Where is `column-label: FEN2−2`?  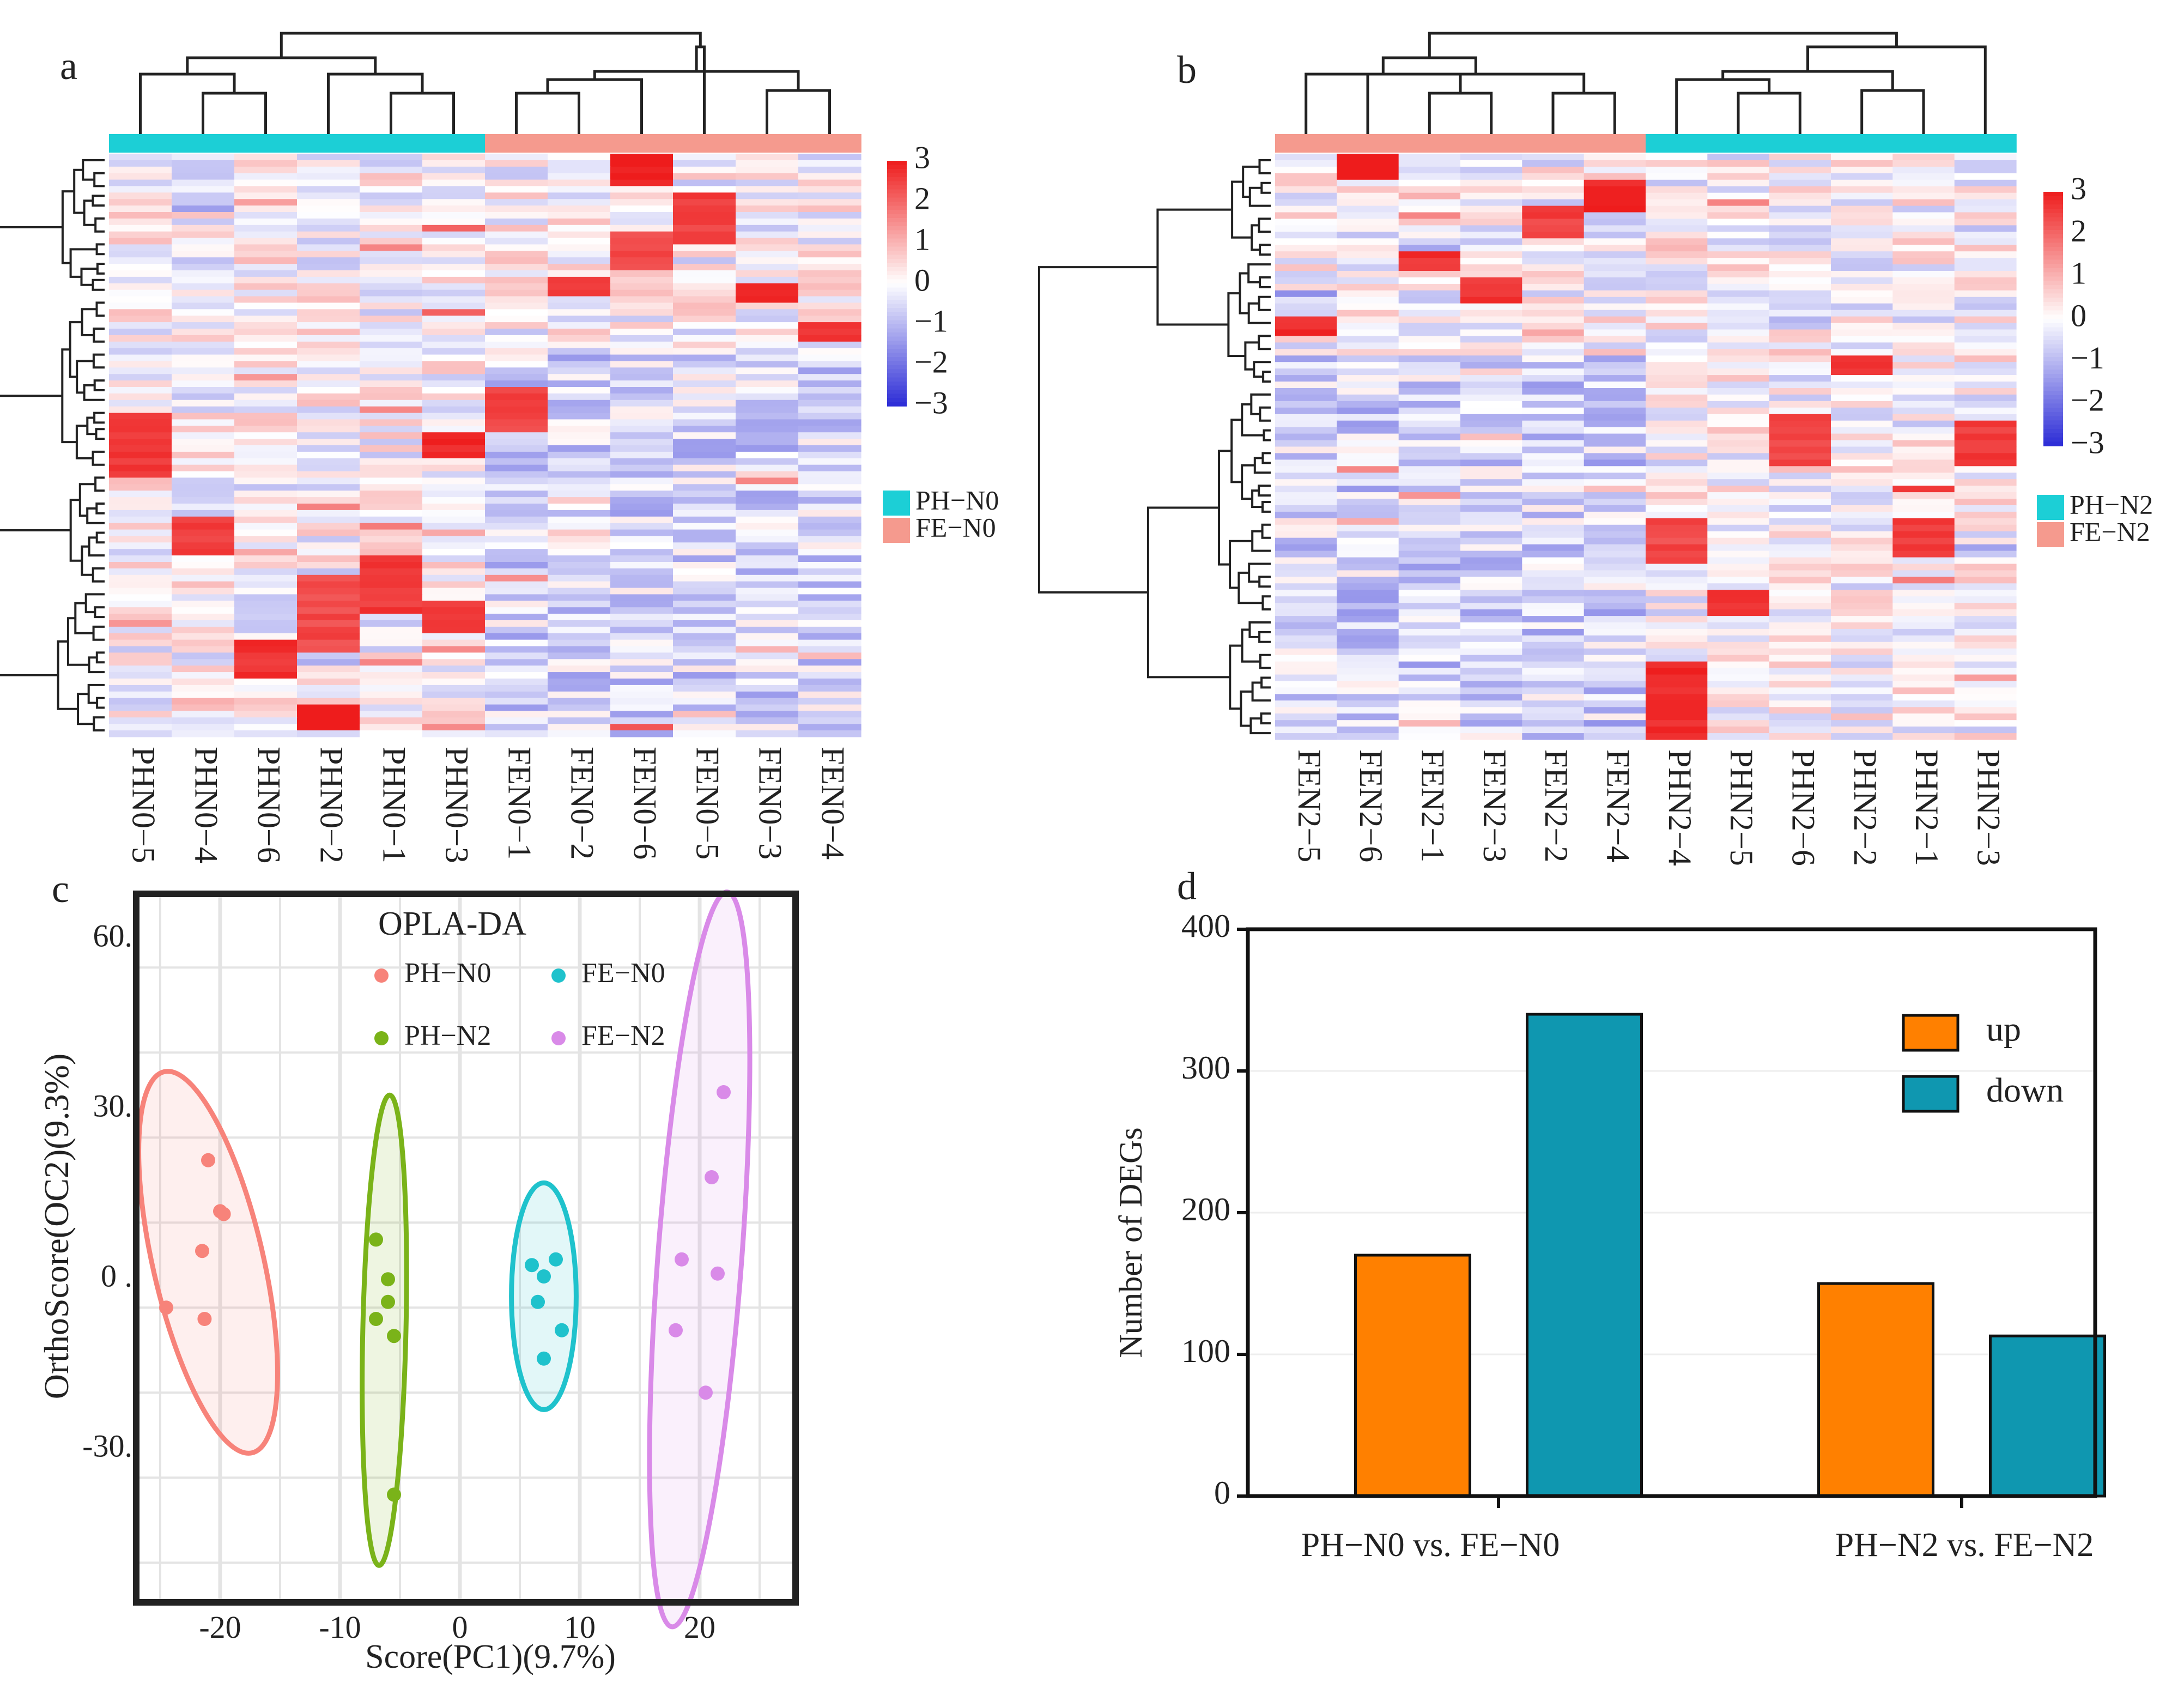
column-label: FEN2−2 is located at coordinates (1556, 805).